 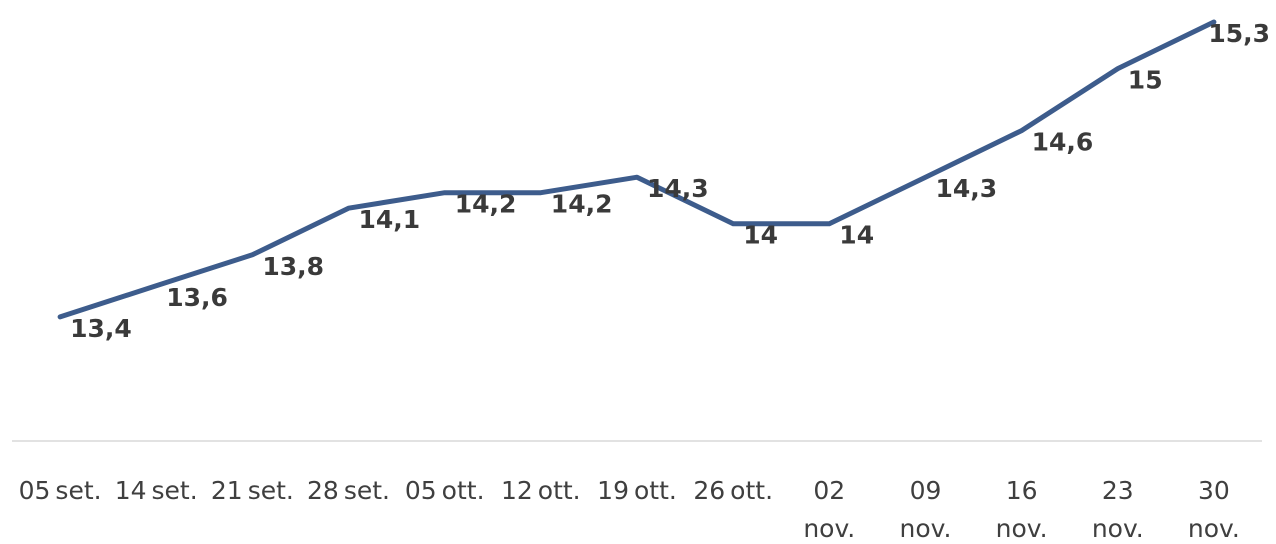 I want to click on x-tick-label: 09 nov., so click(x=926, y=509).